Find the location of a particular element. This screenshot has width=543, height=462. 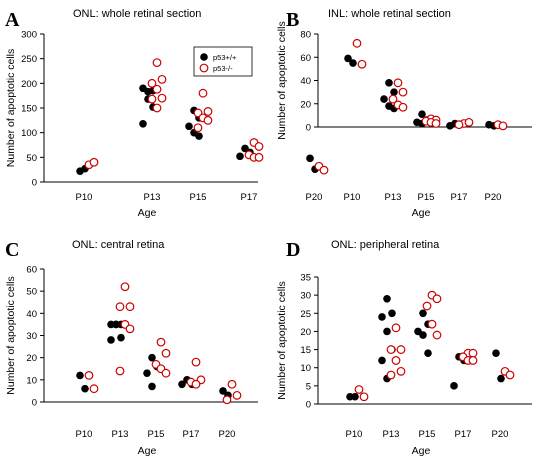

y-tick-label: 250 is located at coordinates (29, 59).